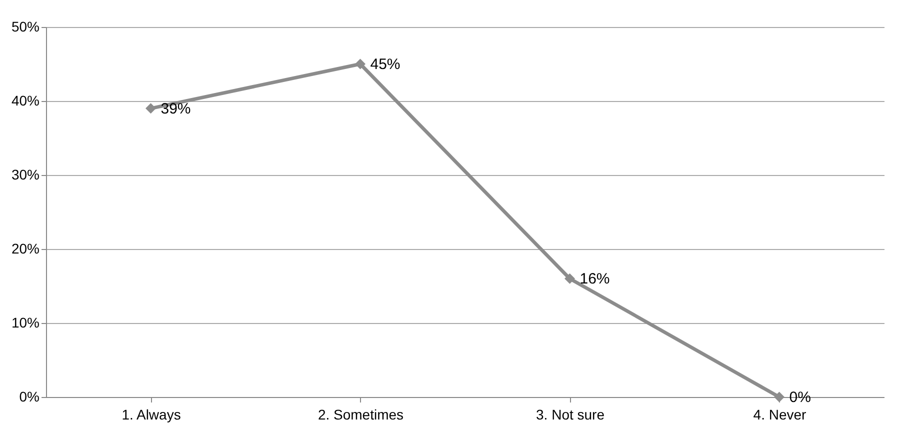 The height and width of the screenshot is (432, 924). I want to click on y-tick-label: 10%, so click(25, 322).